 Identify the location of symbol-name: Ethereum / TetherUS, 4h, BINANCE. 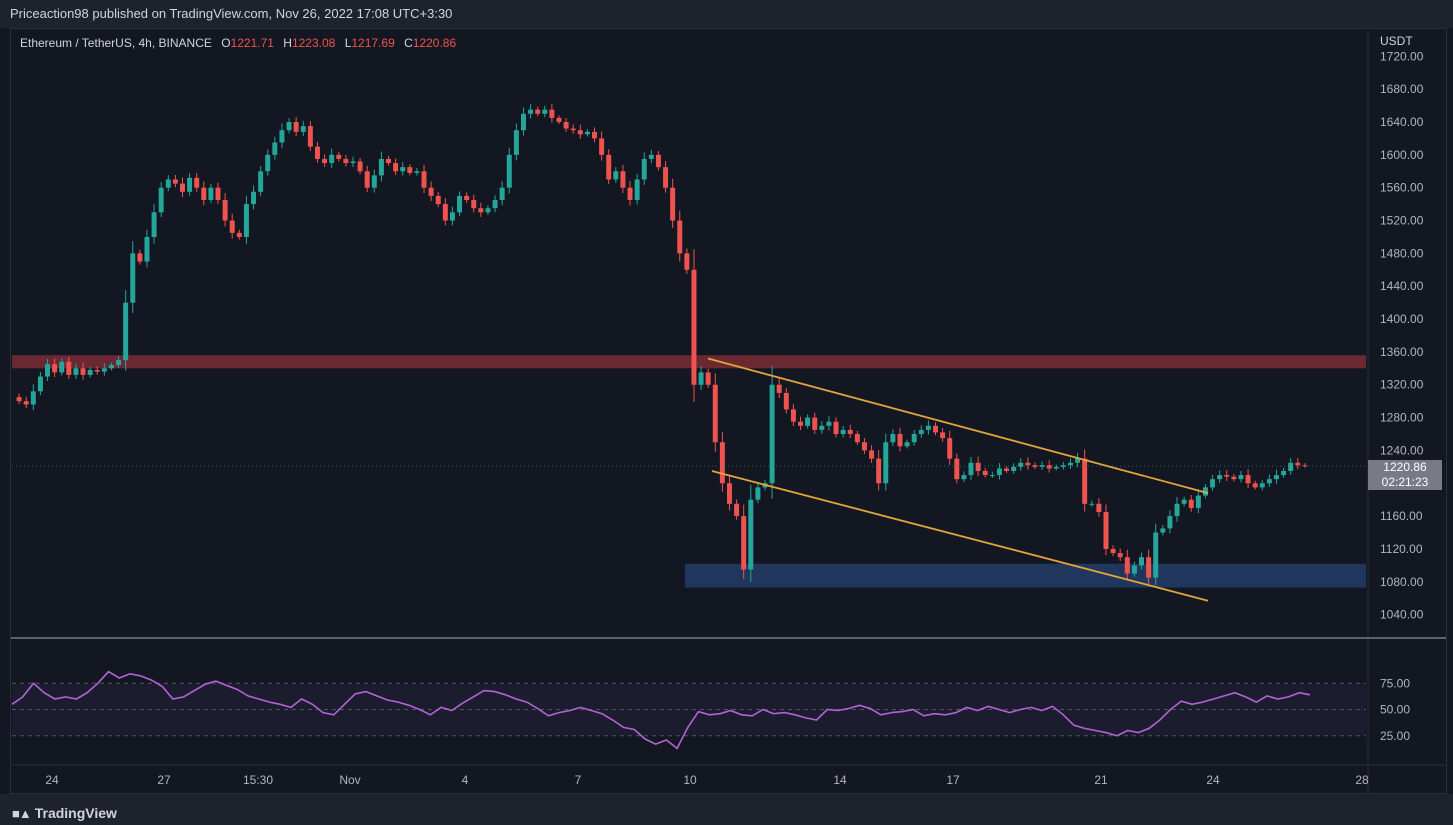
(116, 43).